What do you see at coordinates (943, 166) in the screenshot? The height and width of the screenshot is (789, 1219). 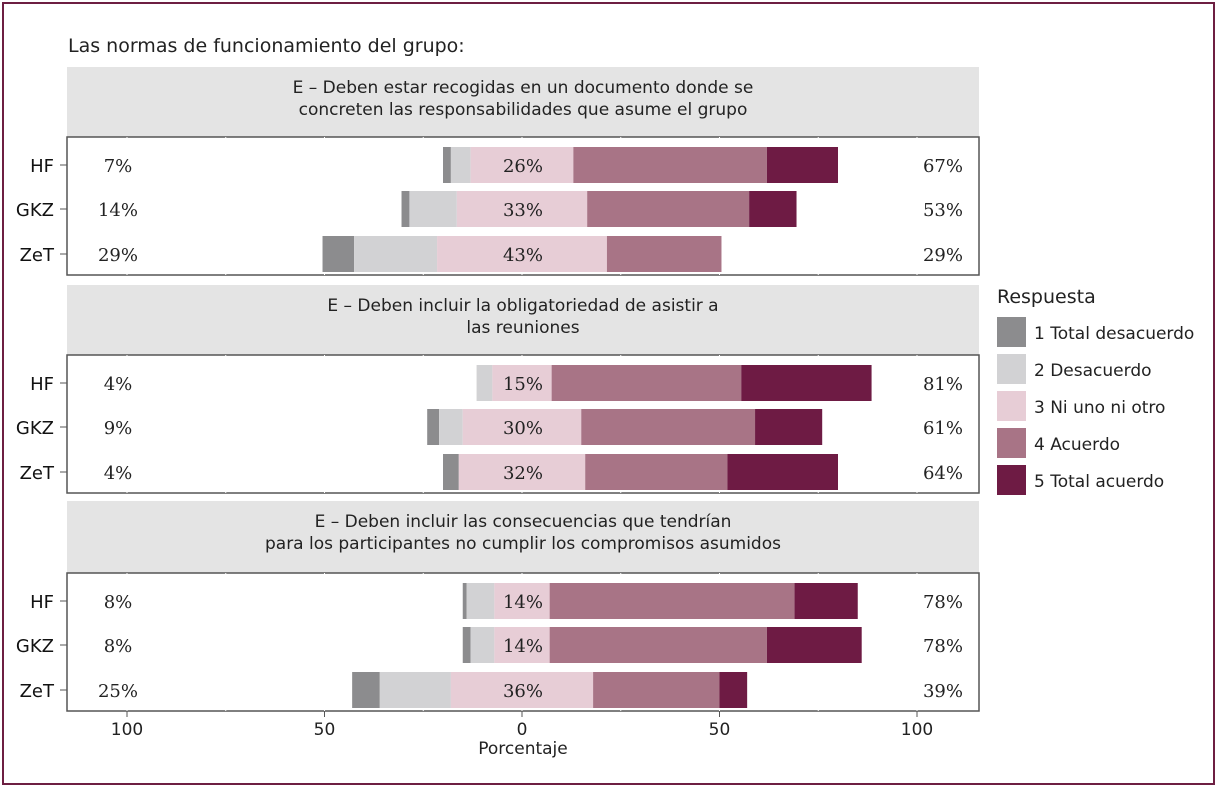 I see `right-percent-label: 67%` at bounding box center [943, 166].